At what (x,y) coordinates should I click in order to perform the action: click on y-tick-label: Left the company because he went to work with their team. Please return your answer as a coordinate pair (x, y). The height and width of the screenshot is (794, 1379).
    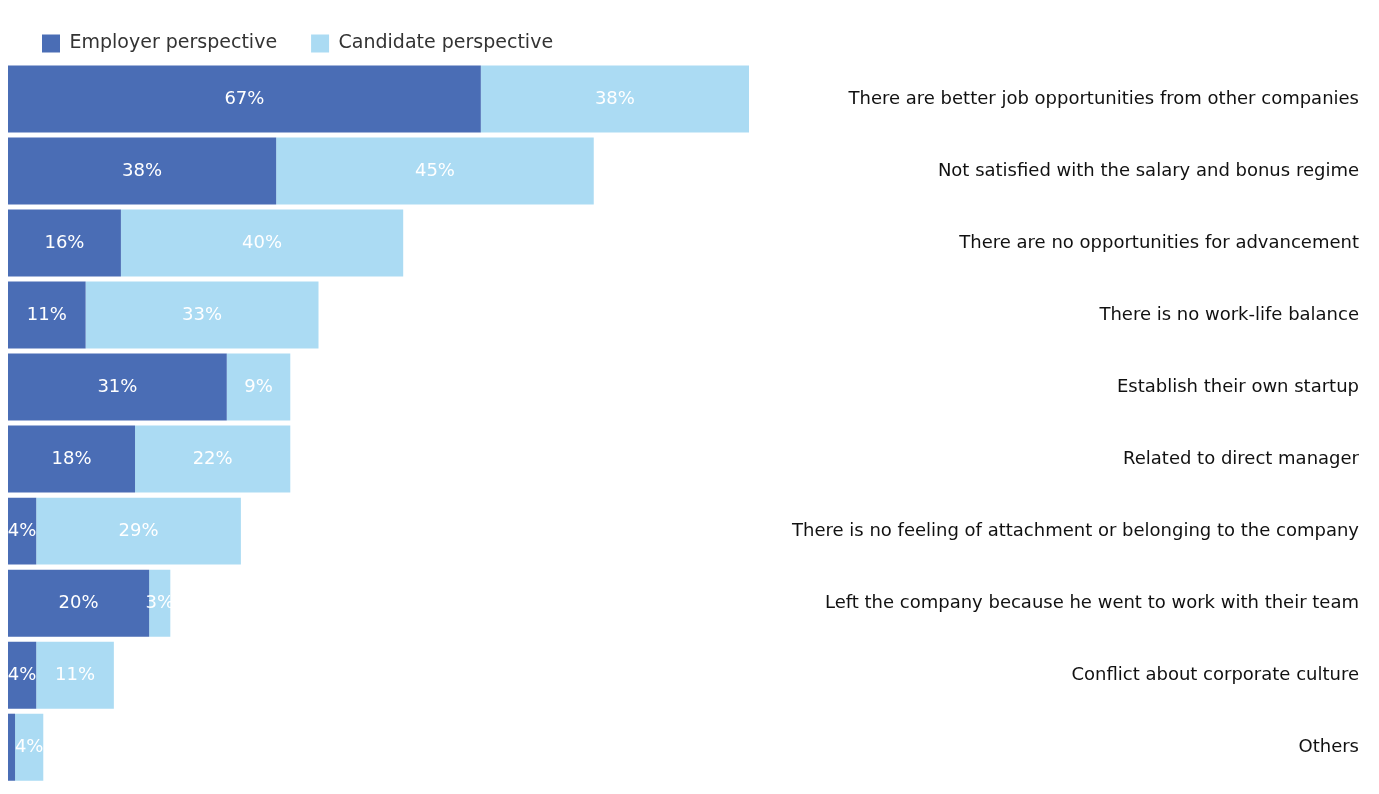
    Looking at the image, I should click on (1091, 601).